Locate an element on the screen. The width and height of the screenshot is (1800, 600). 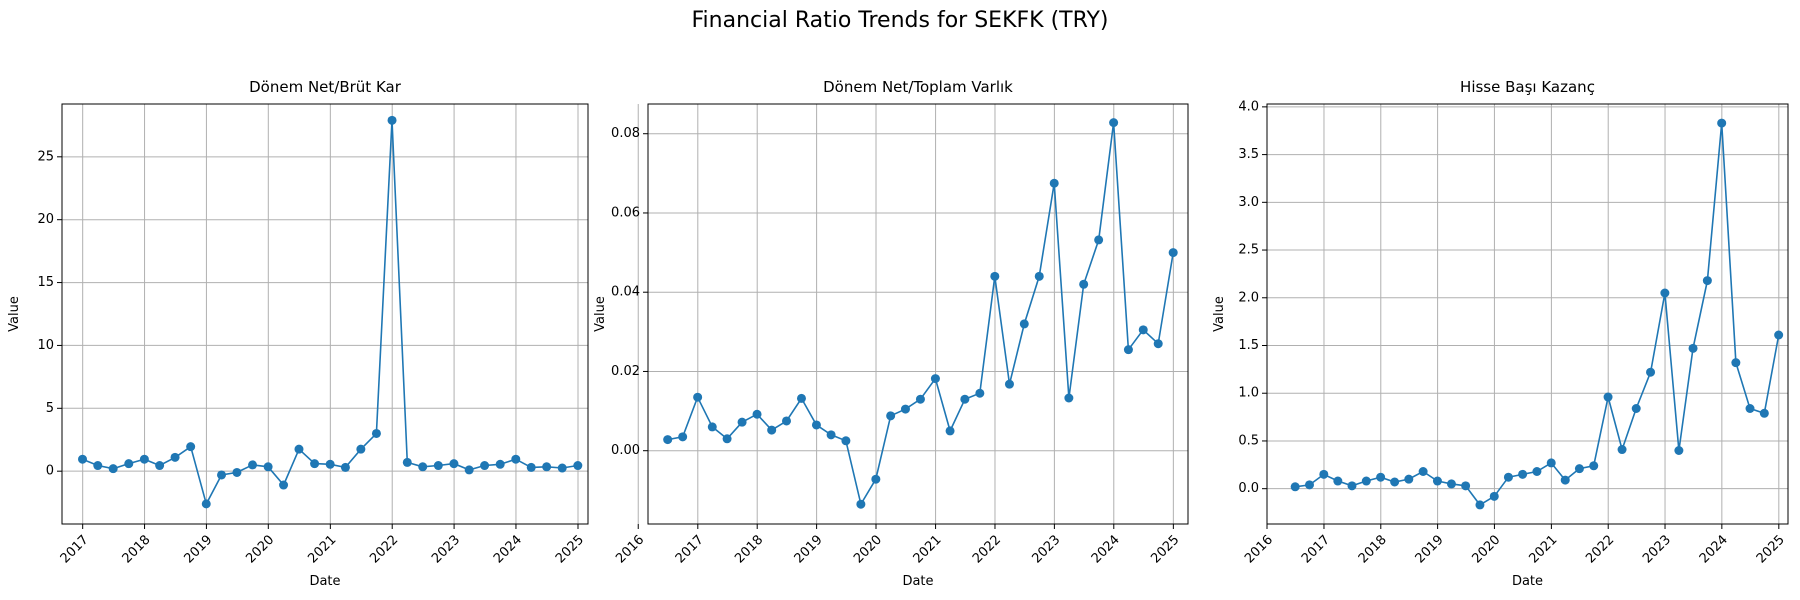
x-tick-label: 2018 is located at coordinates (137, 549).